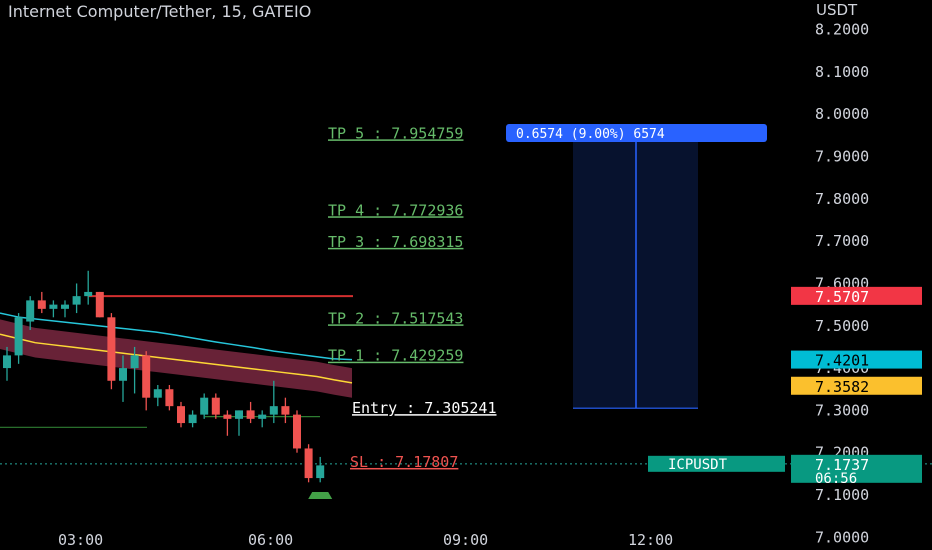 The image size is (932, 550). What do you see at coordinates (842, 495) in the screenshot?
I see `price-tick: 7.1000` at bounding box center [842, 495].